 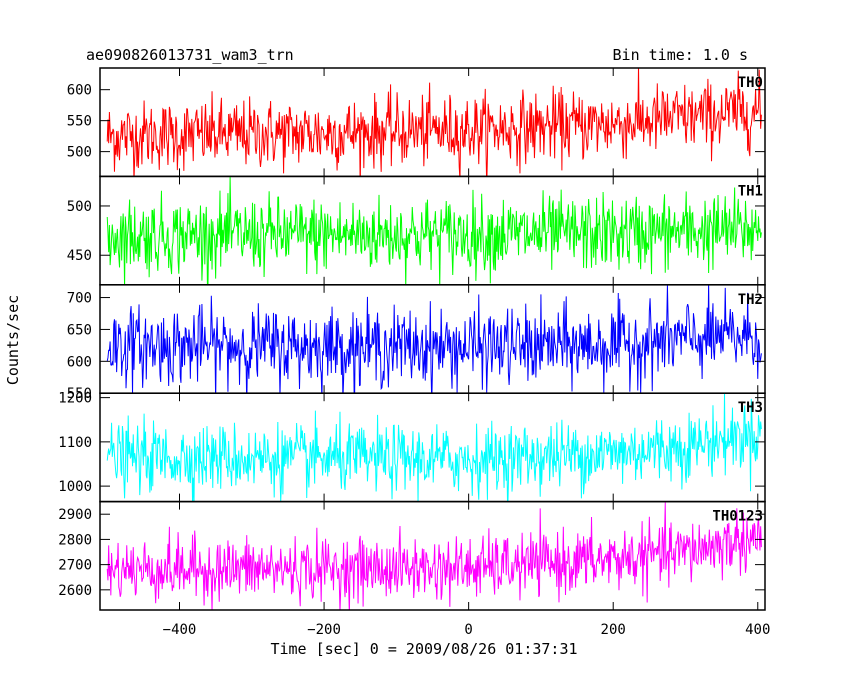 I want to click on panel-th3: 1000 1100 1200 TH3, so click(x=412, y=447).